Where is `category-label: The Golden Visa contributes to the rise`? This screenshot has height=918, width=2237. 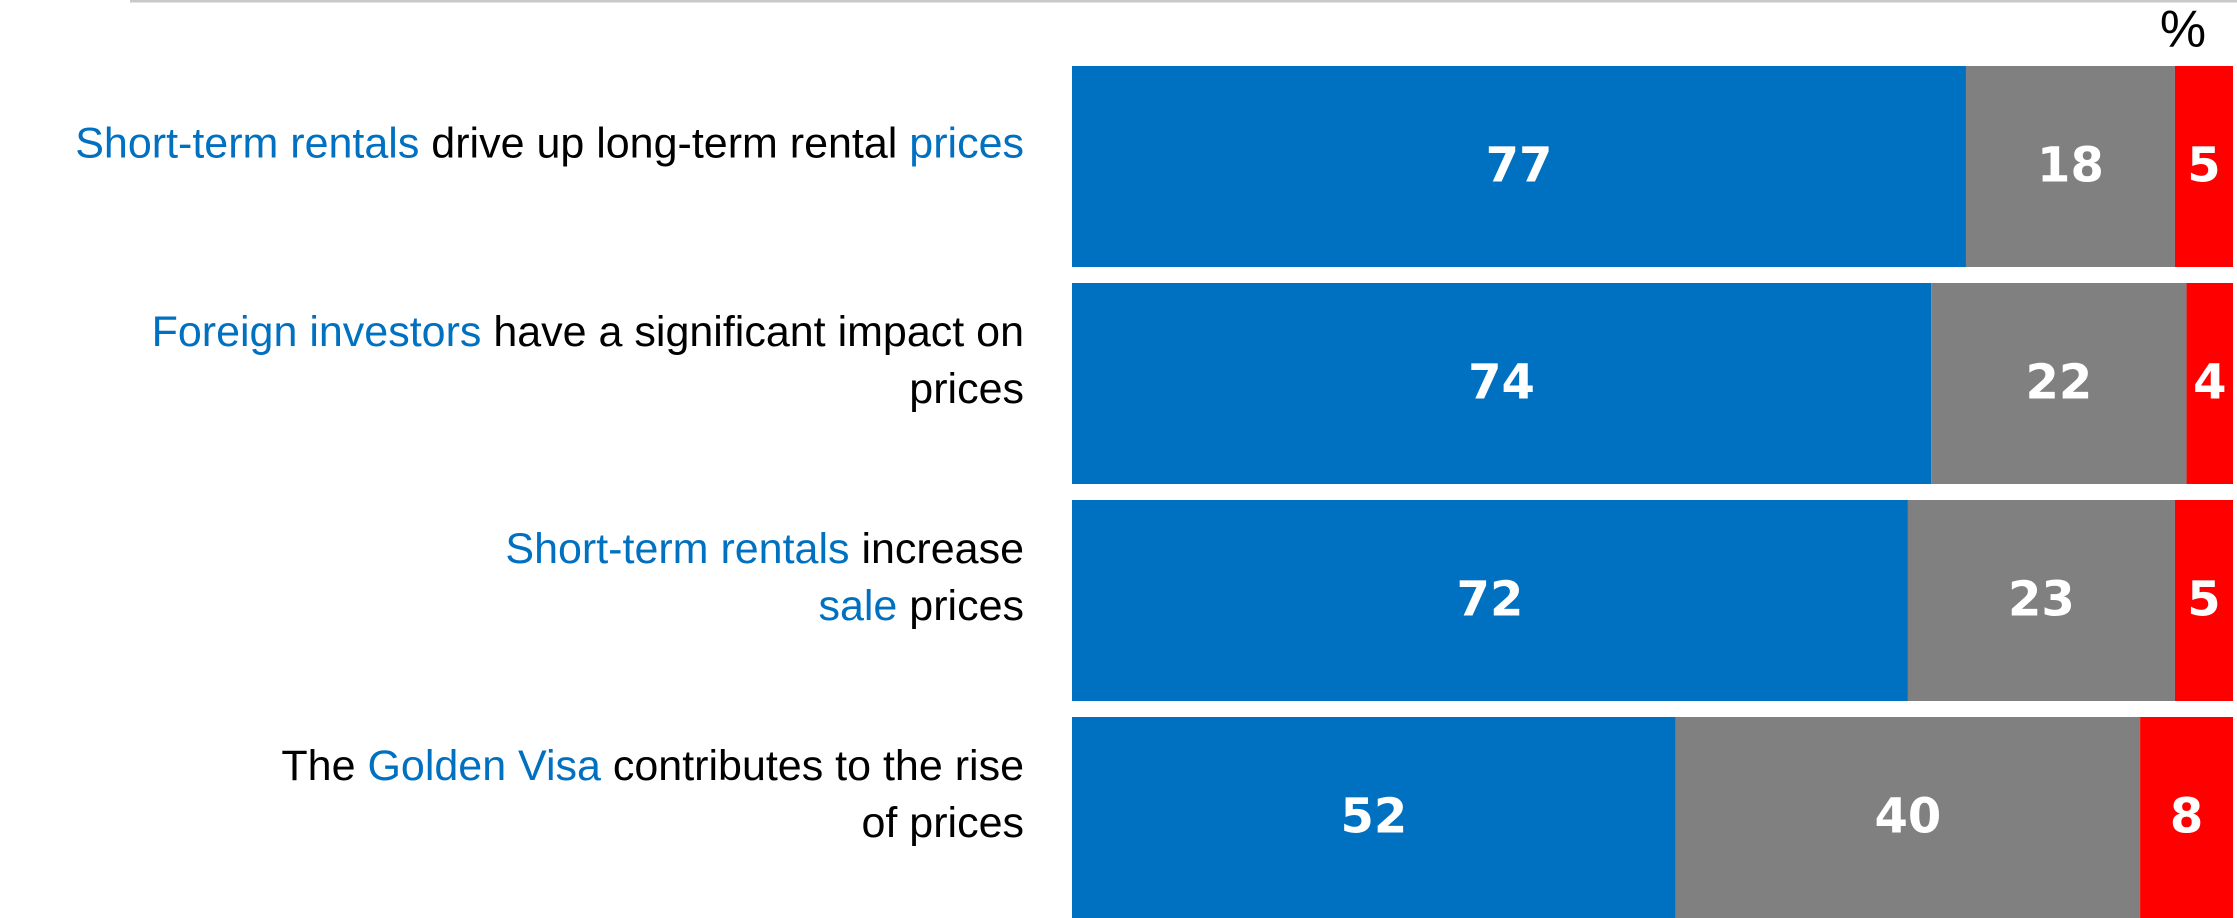 category-label: The Golden Visa contributes to the rise is located at coordinates (652, 766).